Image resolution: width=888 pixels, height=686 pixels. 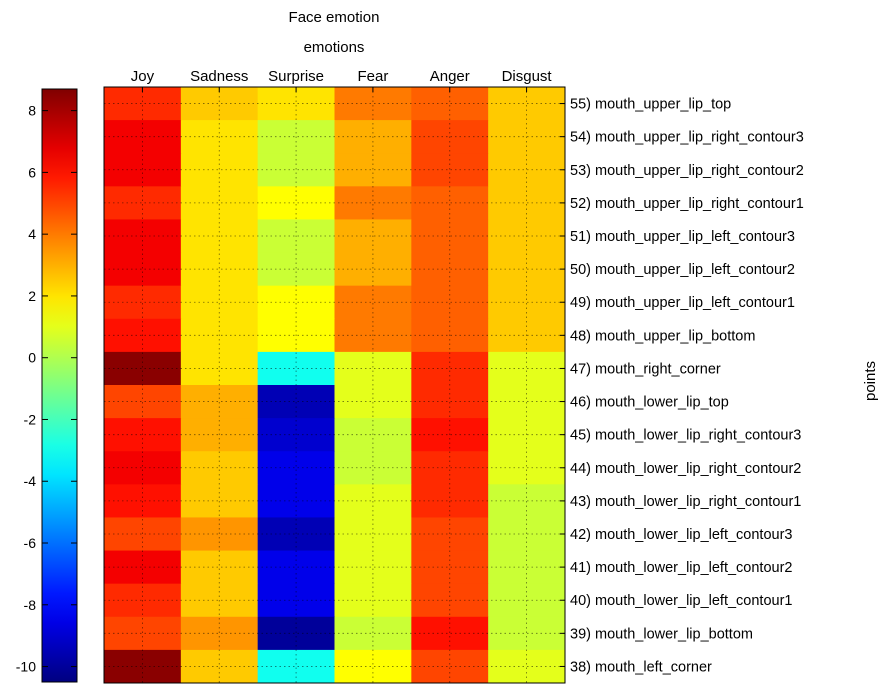 I want to click on row-label-mouth-upper-lip-right-contour1: 52) mouth_upper_lip_right_contour1, so click(x=687, y=204).